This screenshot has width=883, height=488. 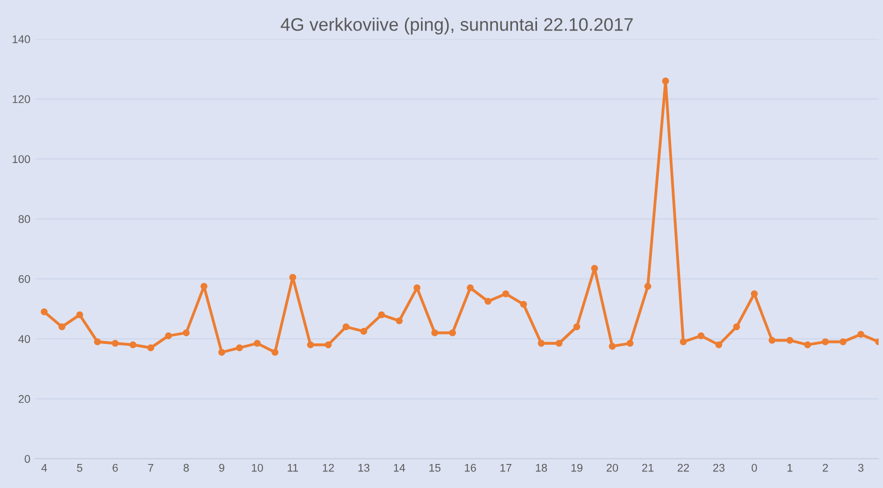 I want to click on x-tick-label: 21, so click(x=648, y=468).